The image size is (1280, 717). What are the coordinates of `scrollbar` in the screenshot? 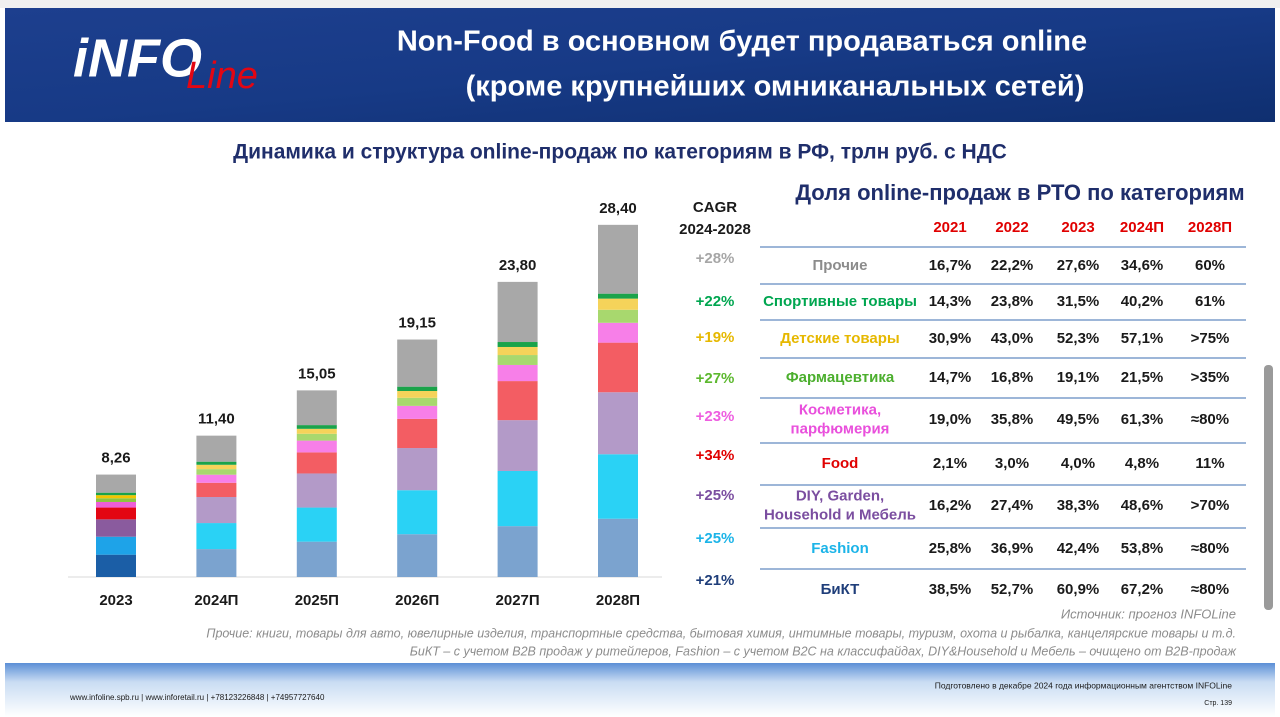 It's located at (1268, 487).